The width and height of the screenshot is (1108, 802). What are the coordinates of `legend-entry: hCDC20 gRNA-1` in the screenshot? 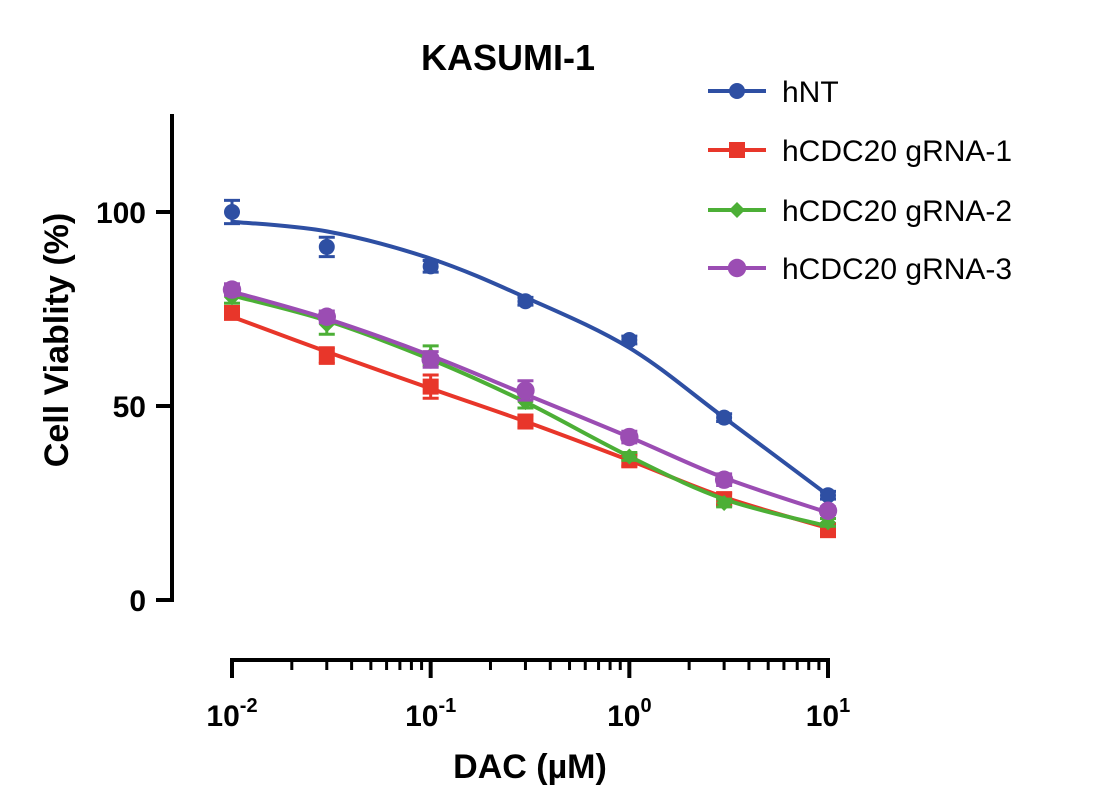 It's located at (860, 151).